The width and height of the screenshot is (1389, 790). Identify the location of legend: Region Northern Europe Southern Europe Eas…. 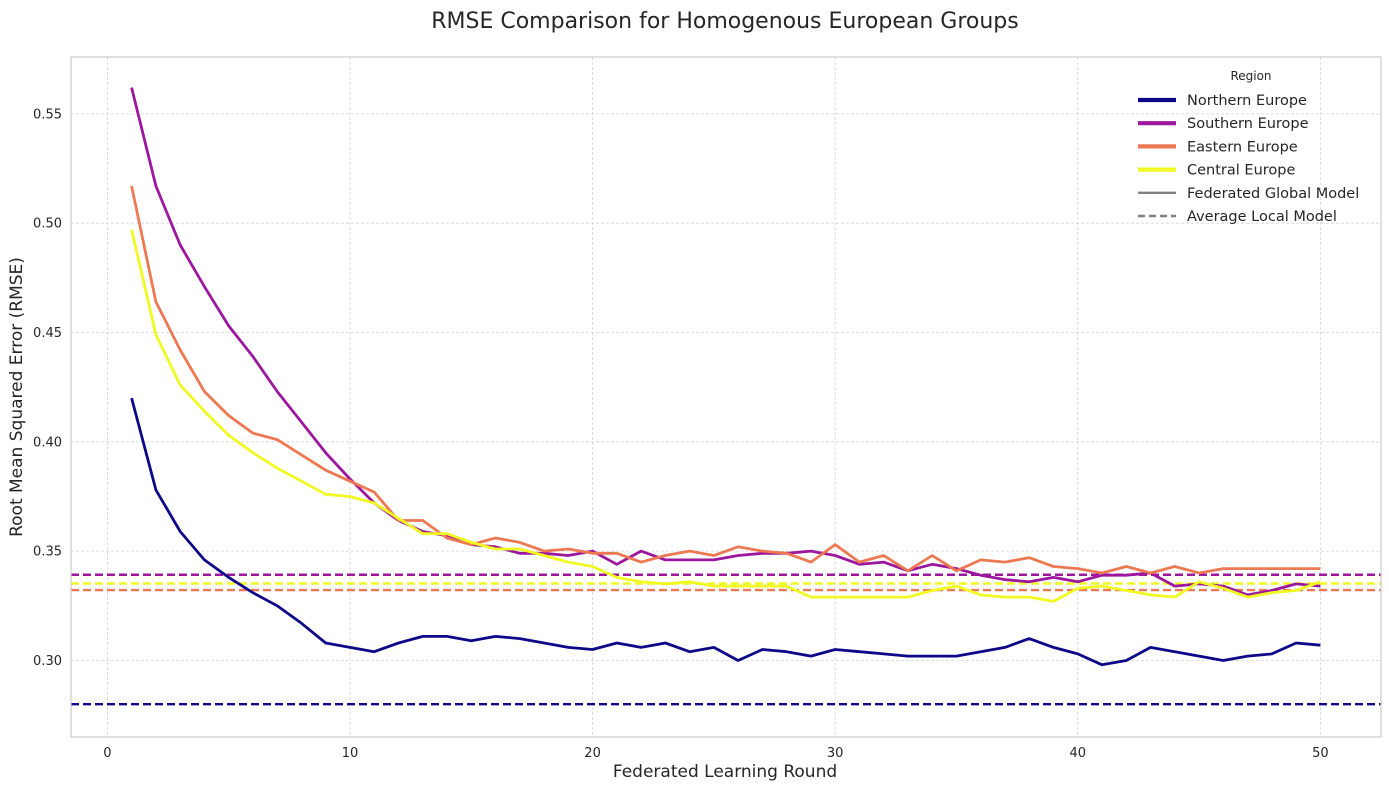
(1248, 147).